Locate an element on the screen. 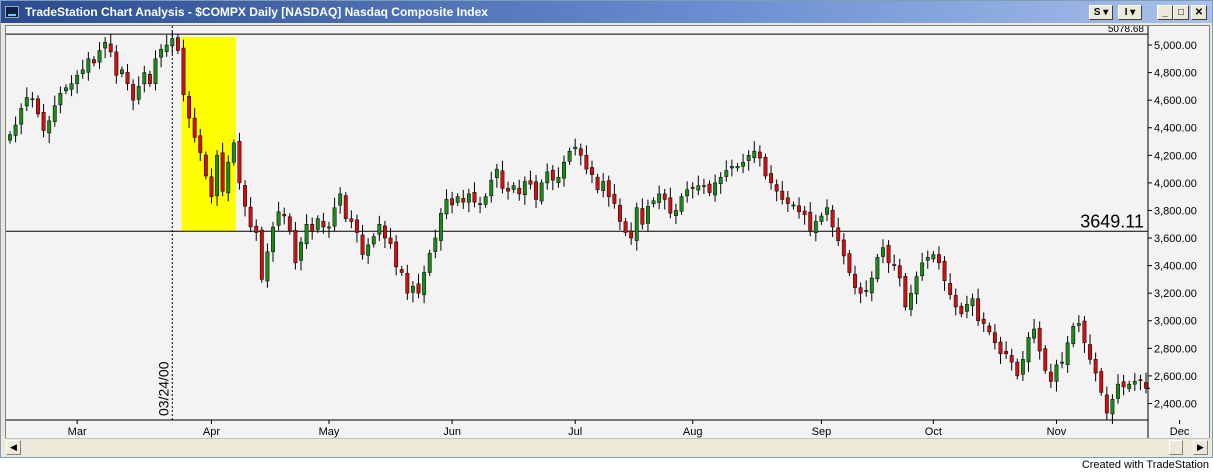 Image resolution: width=1213 pixels, height=473 pixels. maximize-button: □ is located at coordinates (1181, 12).